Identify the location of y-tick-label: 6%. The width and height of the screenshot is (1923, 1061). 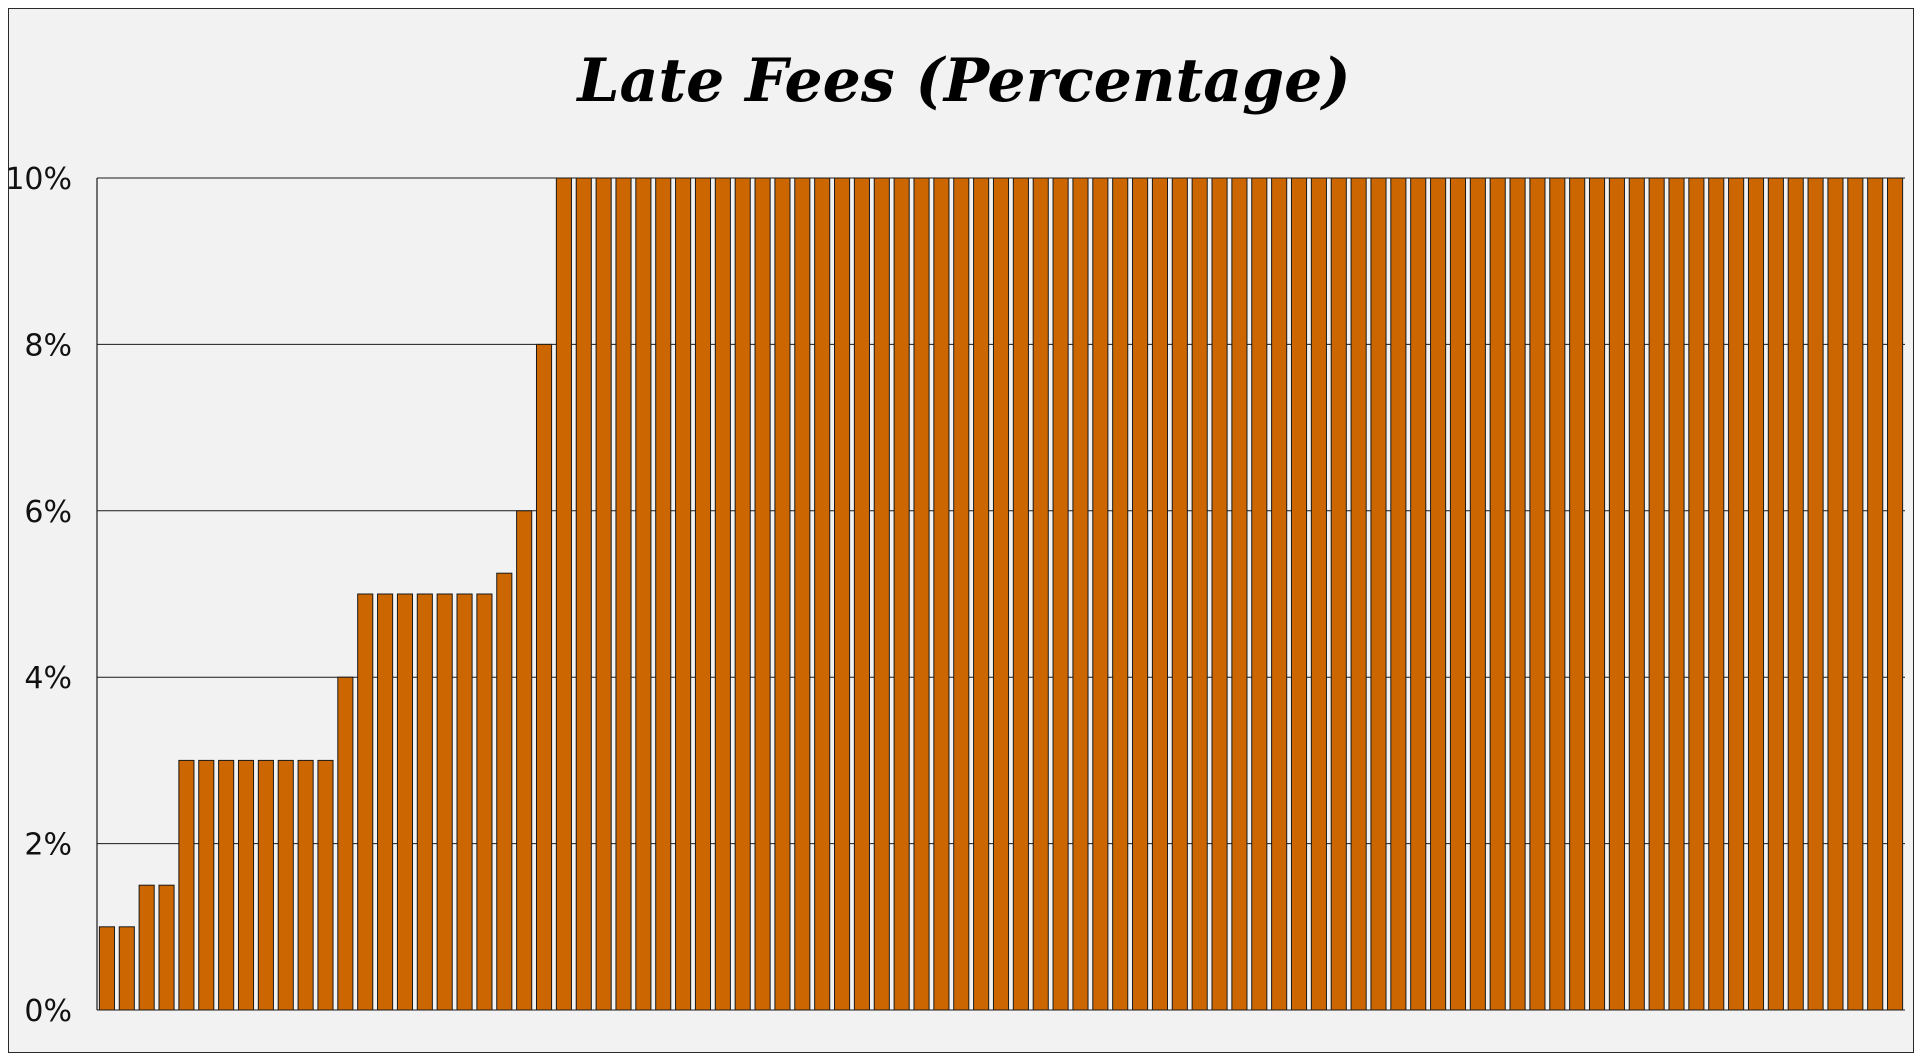
(48, 512).